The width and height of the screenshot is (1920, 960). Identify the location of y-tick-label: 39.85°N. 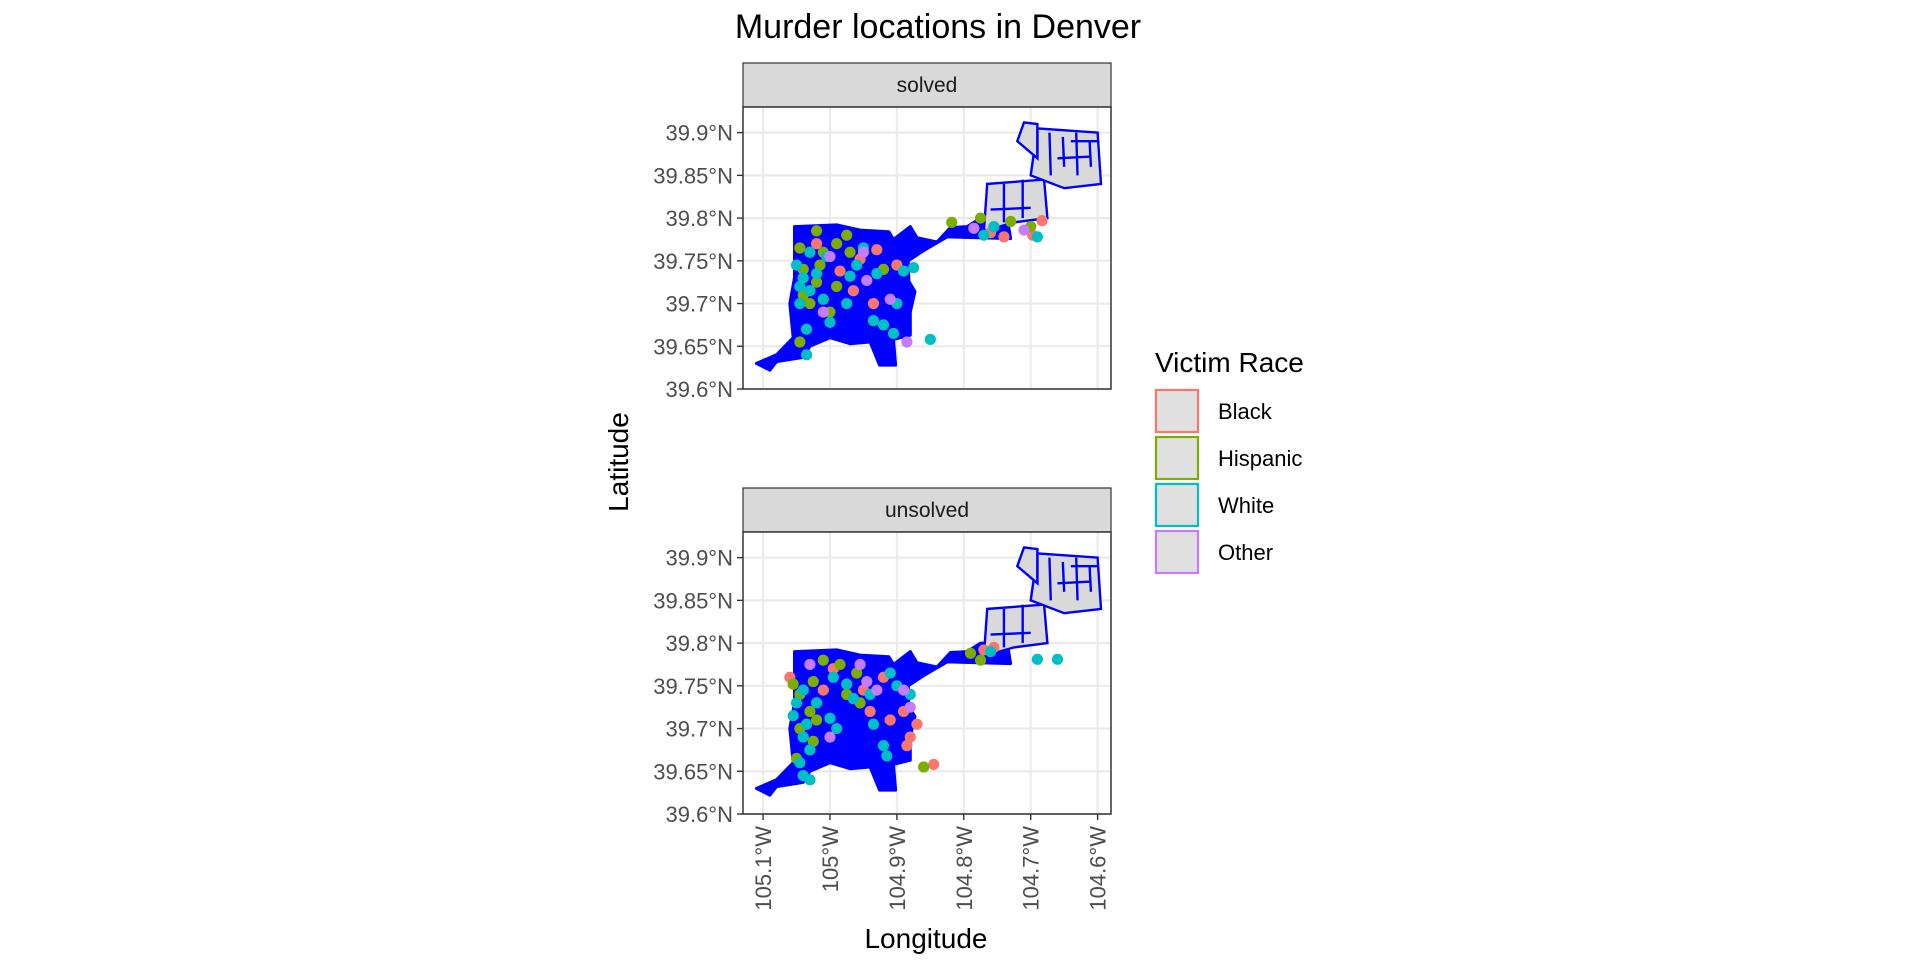
(693, 600).